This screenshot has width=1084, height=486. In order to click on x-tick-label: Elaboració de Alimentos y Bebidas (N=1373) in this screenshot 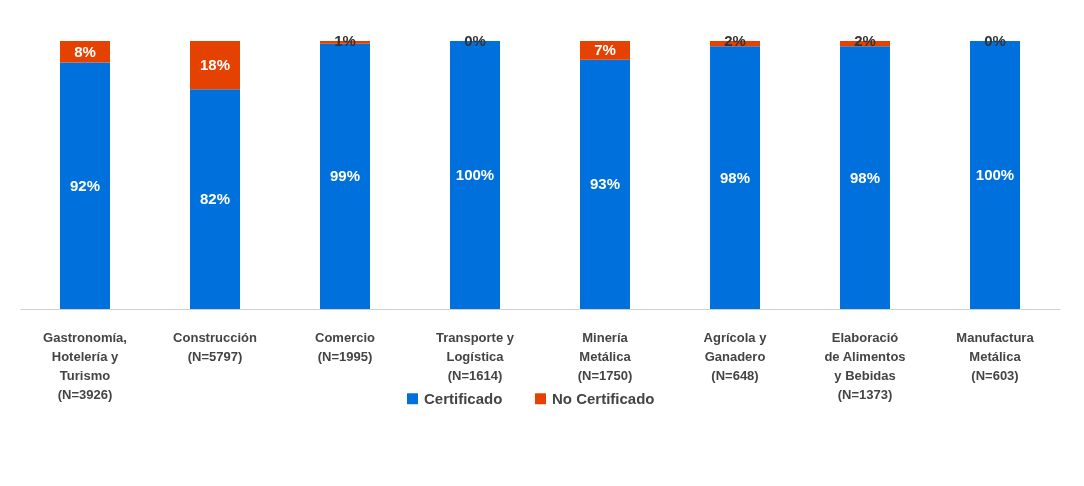, I will do `click(865, 365)`.